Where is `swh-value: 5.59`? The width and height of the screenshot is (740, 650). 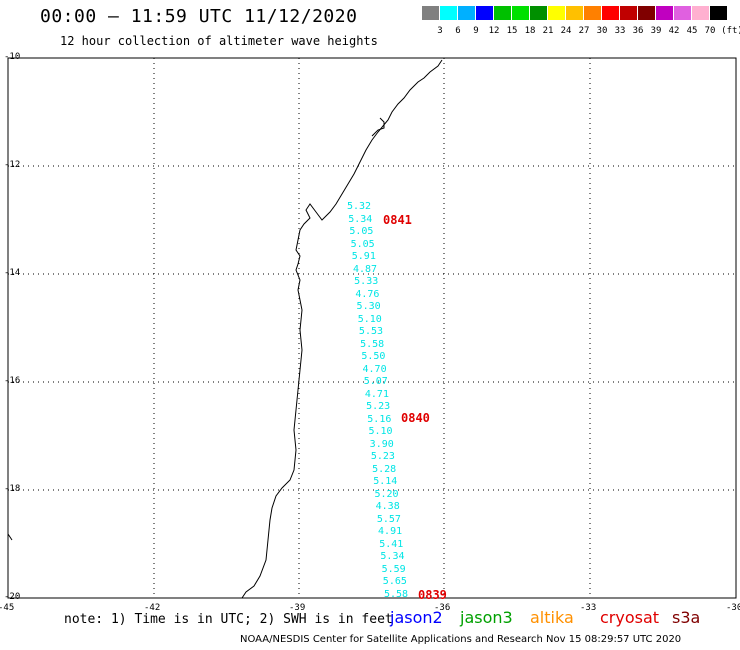
swh-value: 5.59 is located at coordinates (393, 569).